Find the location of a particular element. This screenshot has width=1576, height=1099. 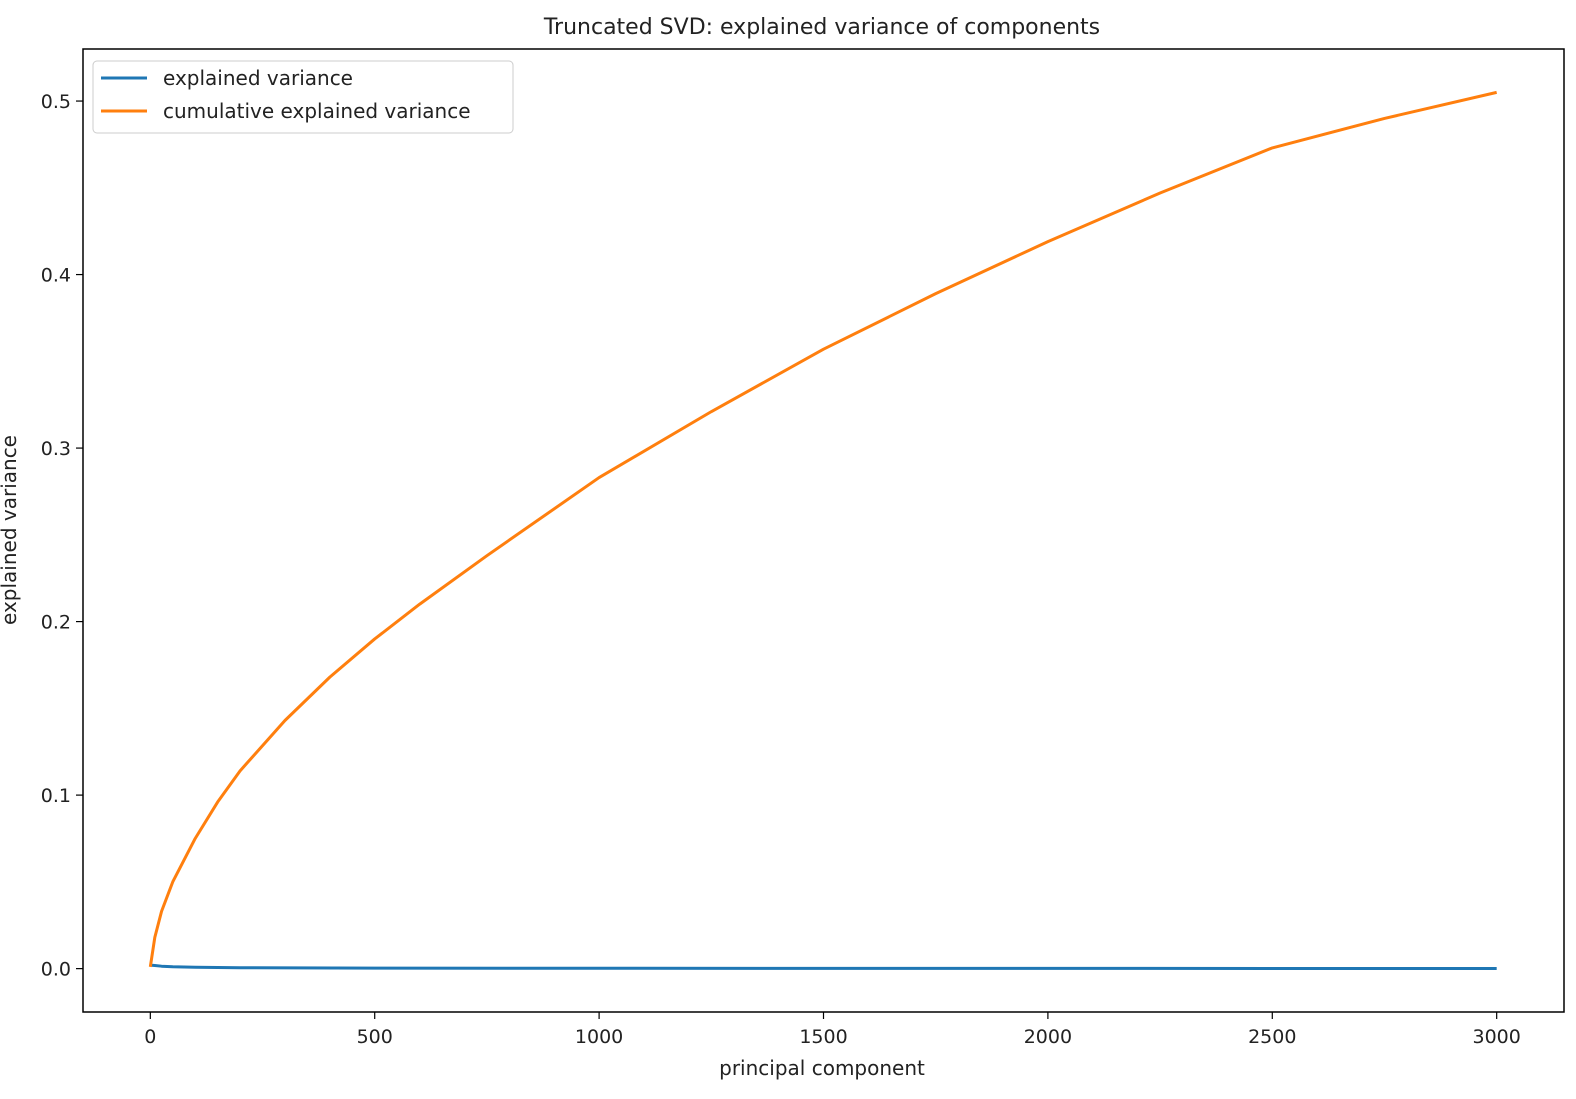

x-tick-label: 0 is located at coordinates (150, 1037).